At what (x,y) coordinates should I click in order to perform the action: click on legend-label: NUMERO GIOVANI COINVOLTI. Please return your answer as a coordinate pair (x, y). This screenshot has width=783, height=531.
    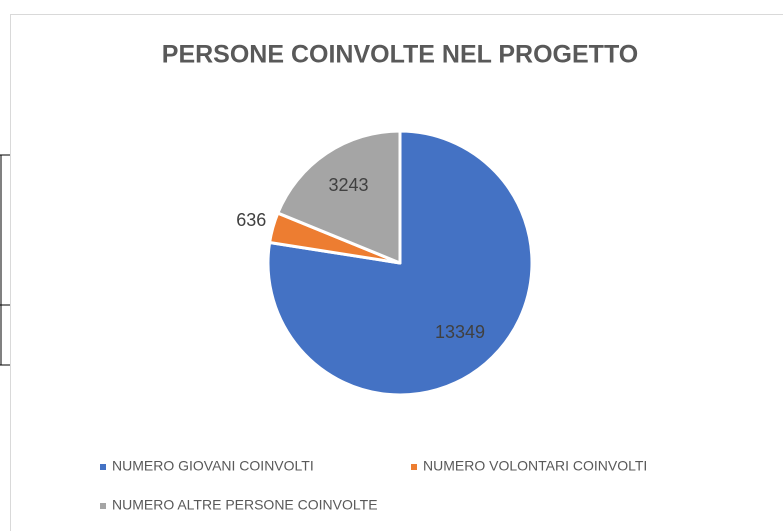
    Looking at the image, I should click on (213, 466).